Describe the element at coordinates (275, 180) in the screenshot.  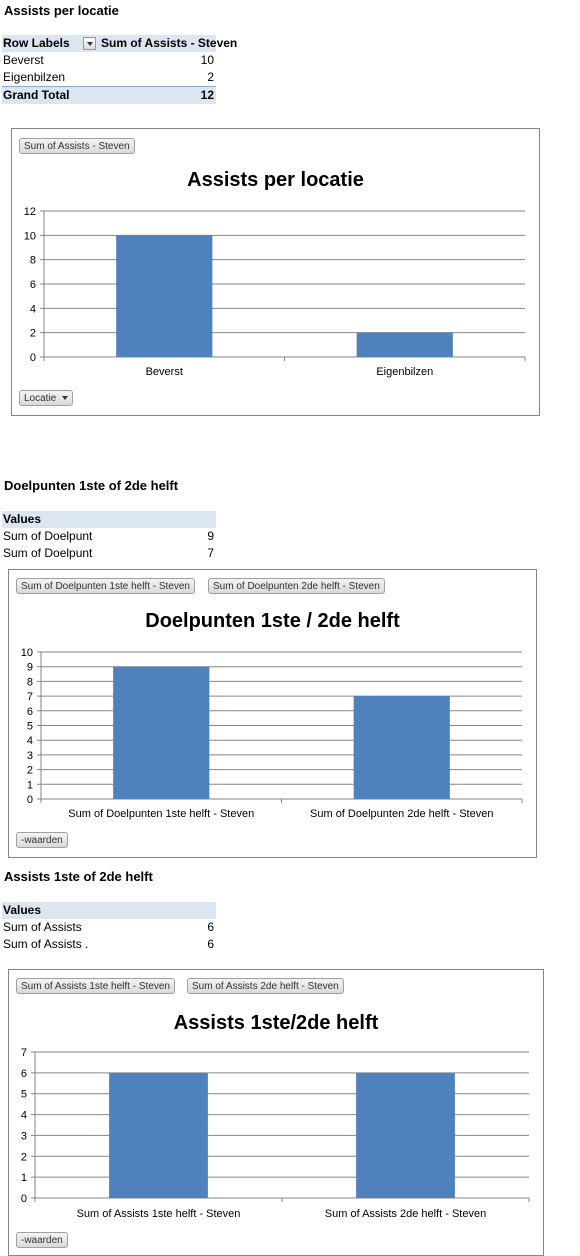
I see `chart-title: Assists per locatie` at that location.